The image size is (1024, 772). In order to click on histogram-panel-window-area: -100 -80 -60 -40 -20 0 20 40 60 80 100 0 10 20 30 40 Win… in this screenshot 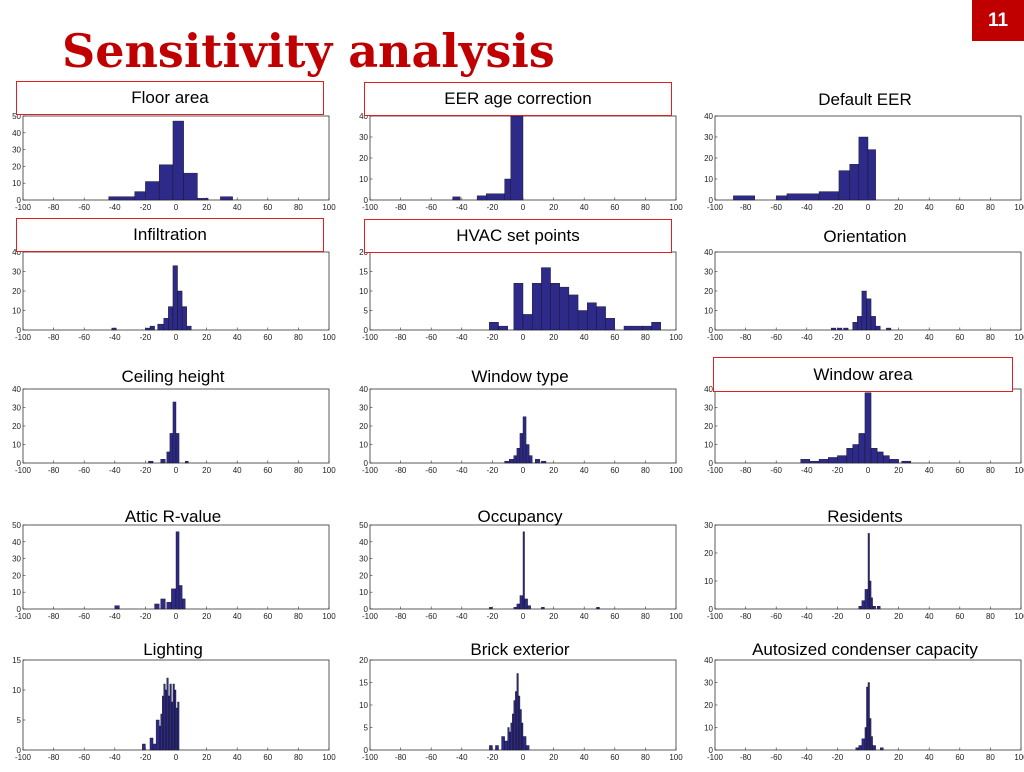, I will do `click(864, 421)`.